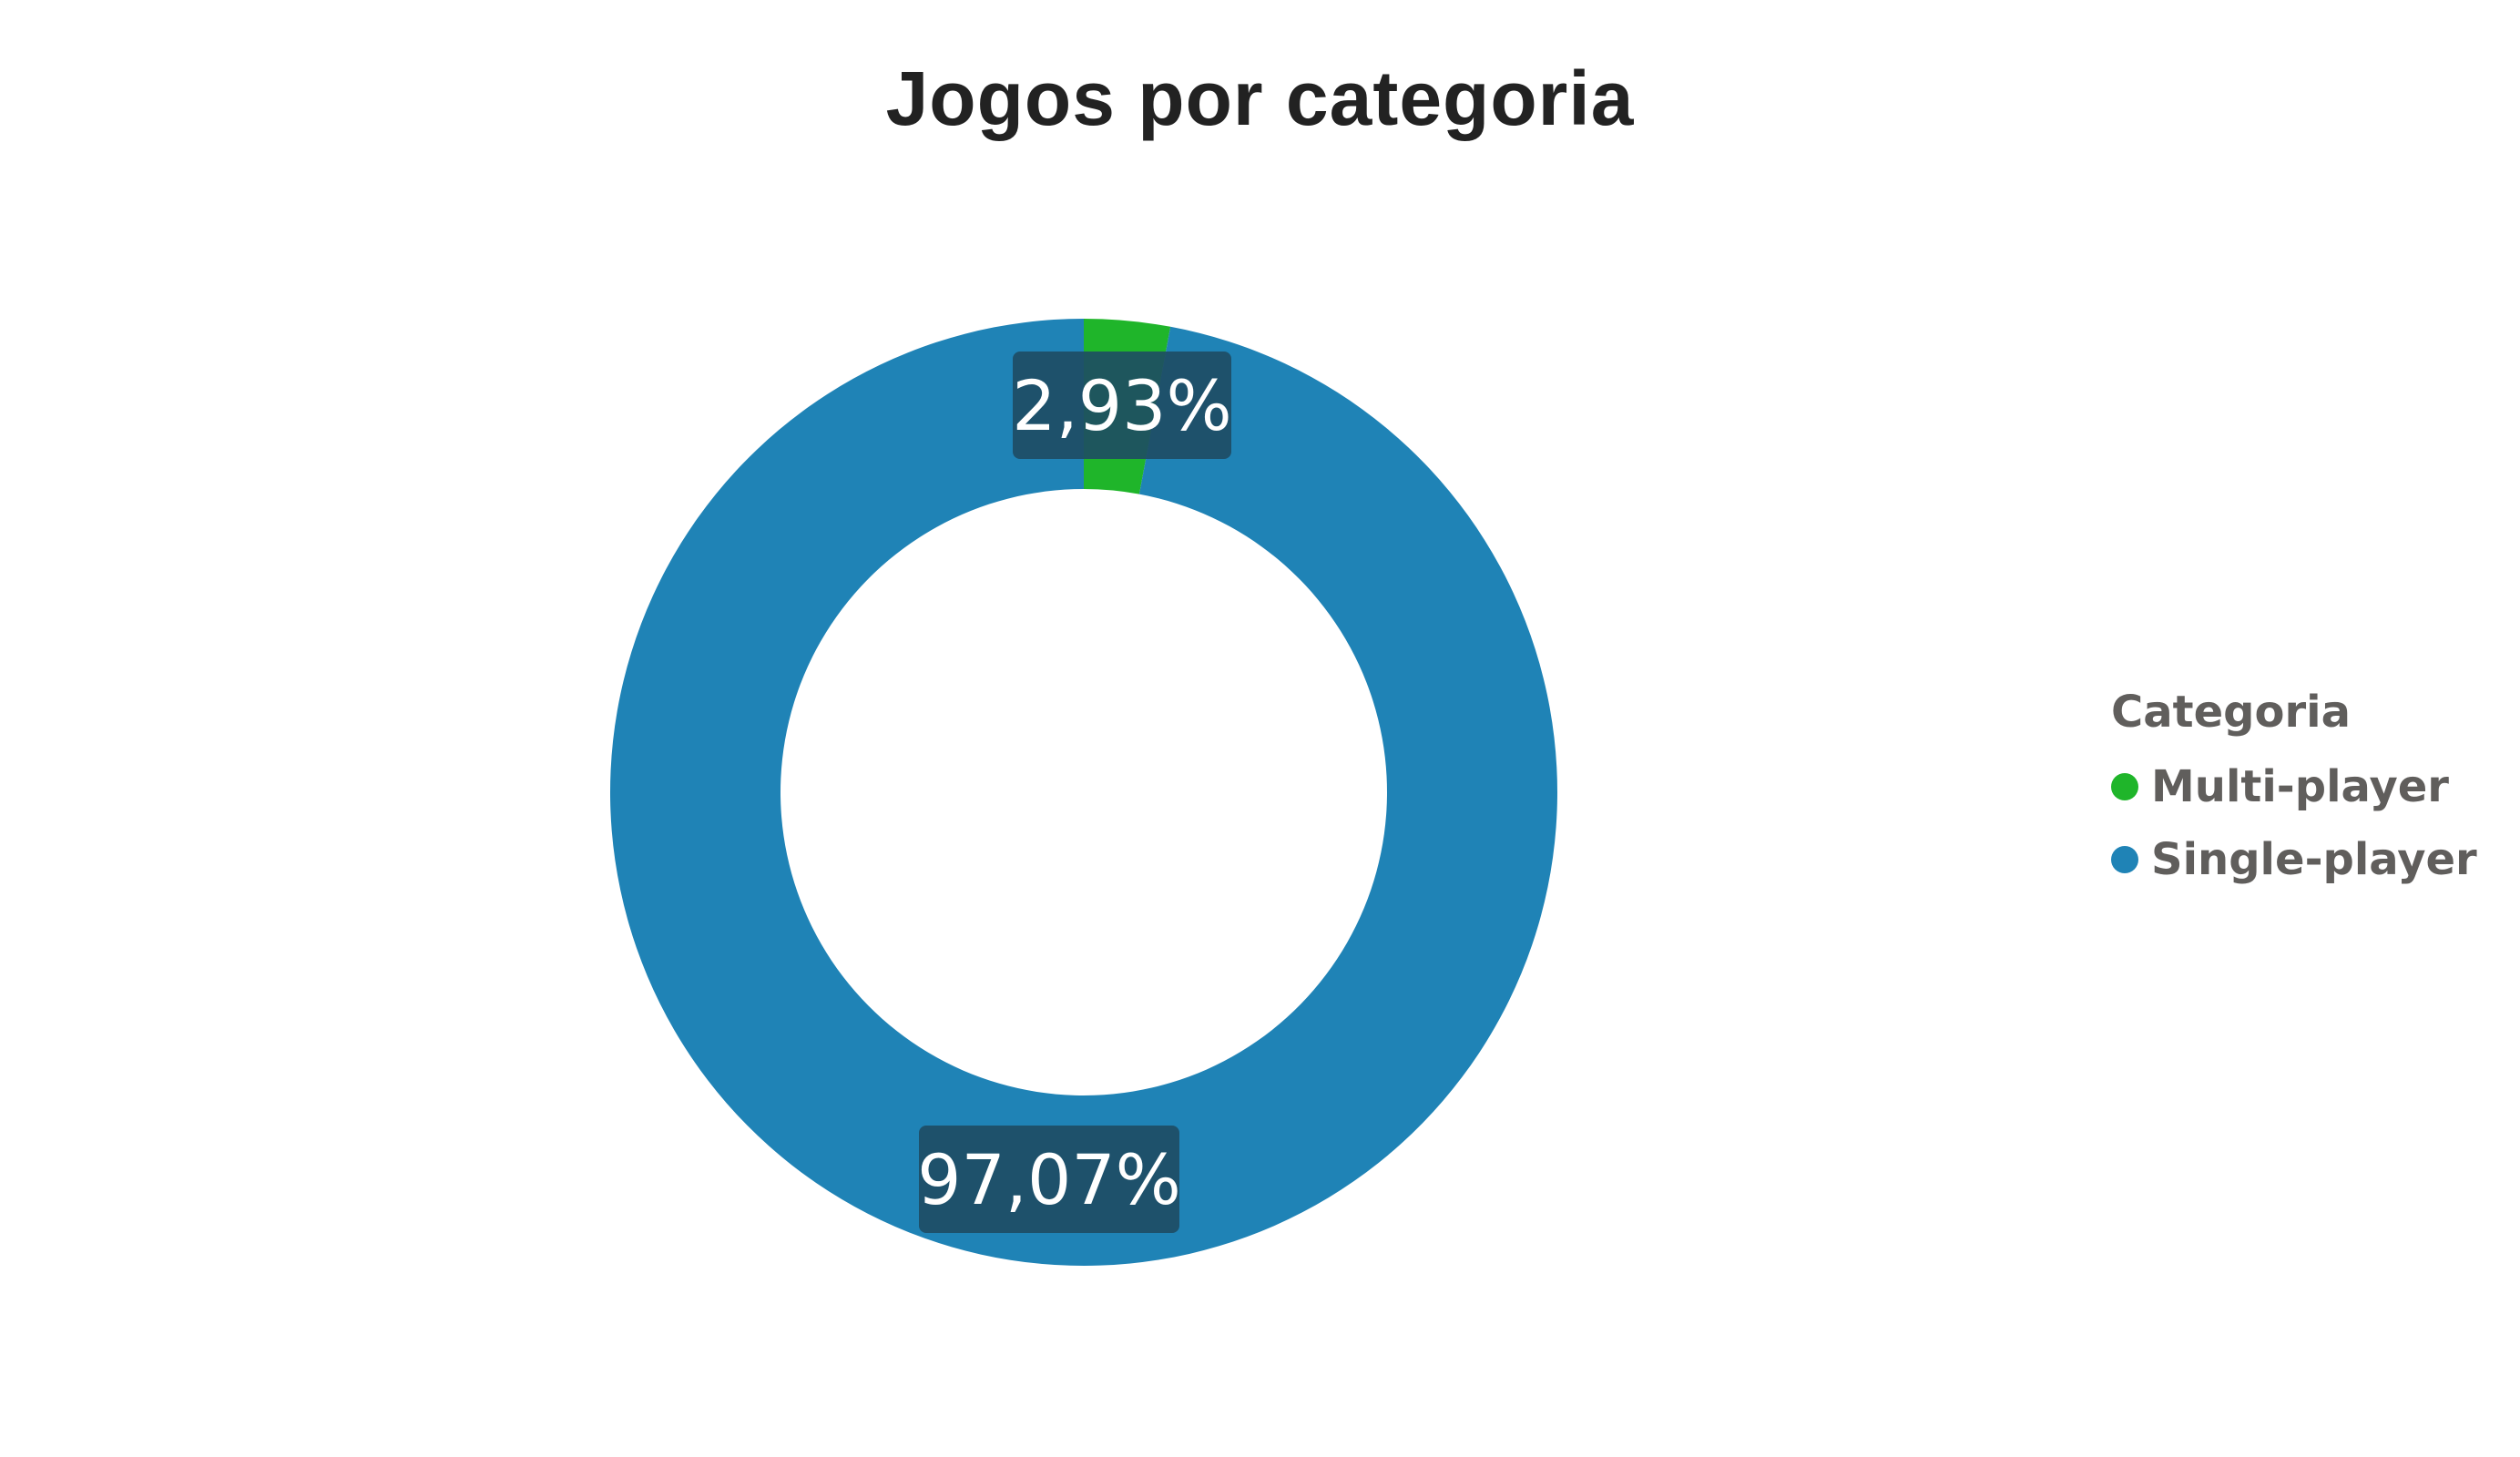 This screenshot has height=1457, width=2520. What do you see at coordinates (2124, 860) in the screenshot?
I see `legend-swatch-single-player` at bounding box center [2124, 860].